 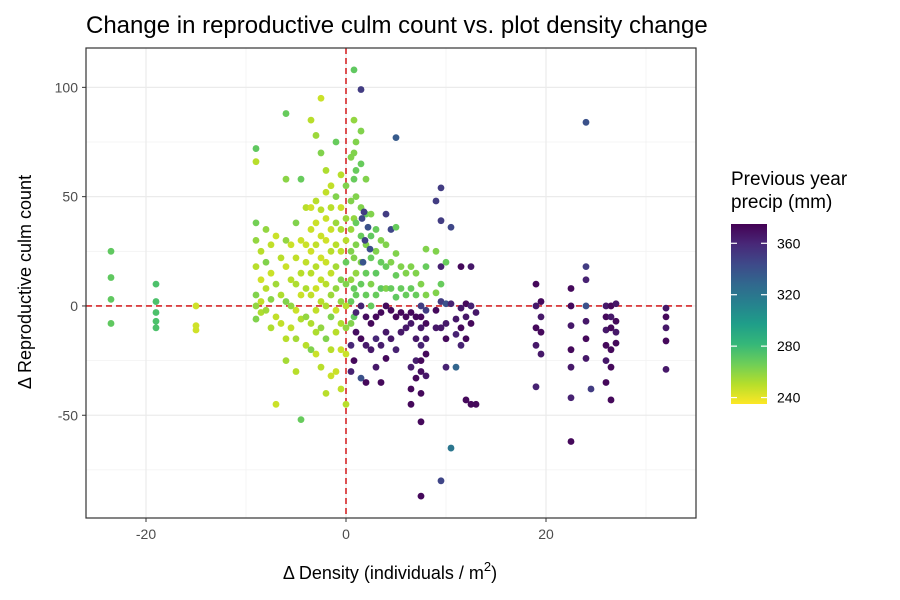 What do you see at coordinates (789, 179) in the screenshot?
I see `legend-title-line-1: Previous year` at bounding box center [789, 179].